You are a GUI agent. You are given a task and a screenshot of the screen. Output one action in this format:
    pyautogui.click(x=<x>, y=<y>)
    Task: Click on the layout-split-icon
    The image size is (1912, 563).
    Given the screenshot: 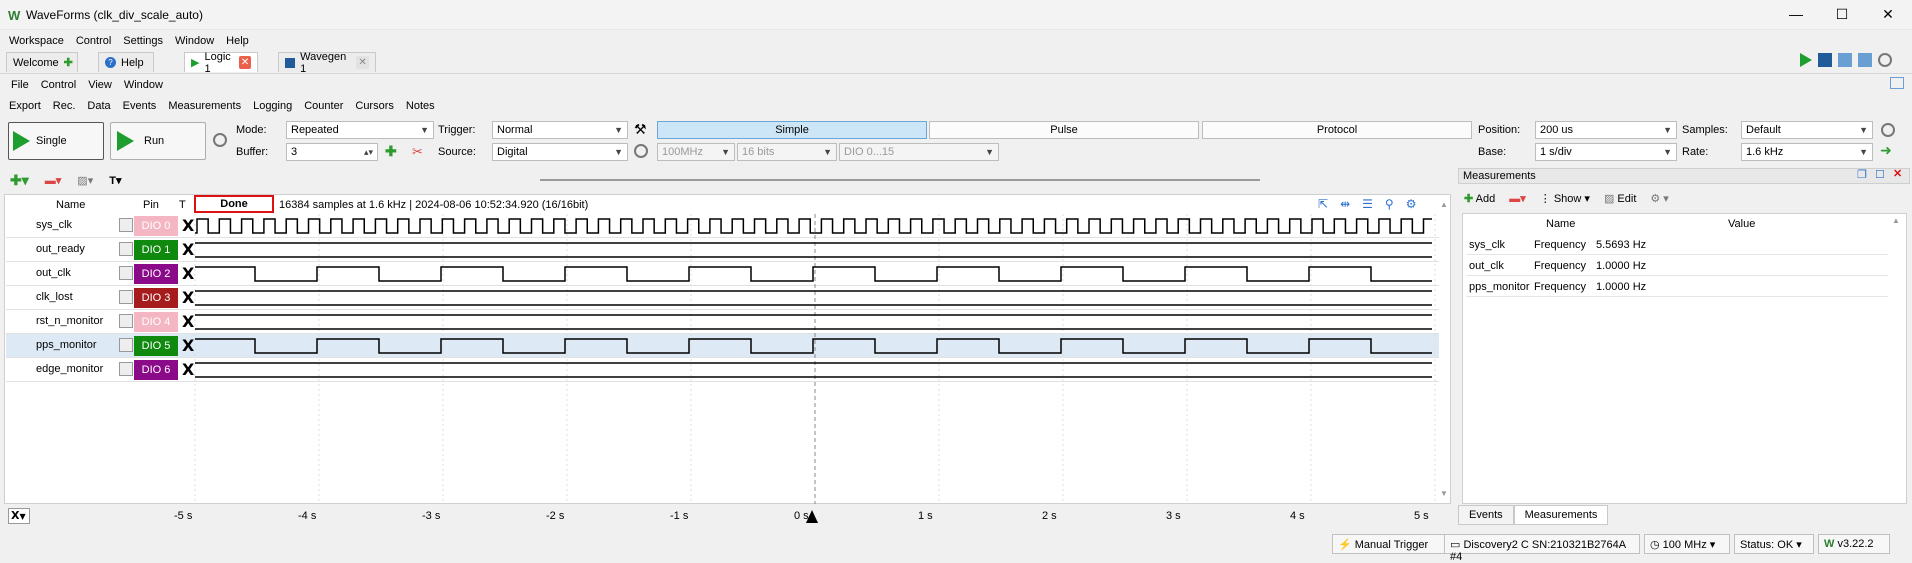 What is the action you would take?
    pyautogui.click(x=1865, y=60)
    